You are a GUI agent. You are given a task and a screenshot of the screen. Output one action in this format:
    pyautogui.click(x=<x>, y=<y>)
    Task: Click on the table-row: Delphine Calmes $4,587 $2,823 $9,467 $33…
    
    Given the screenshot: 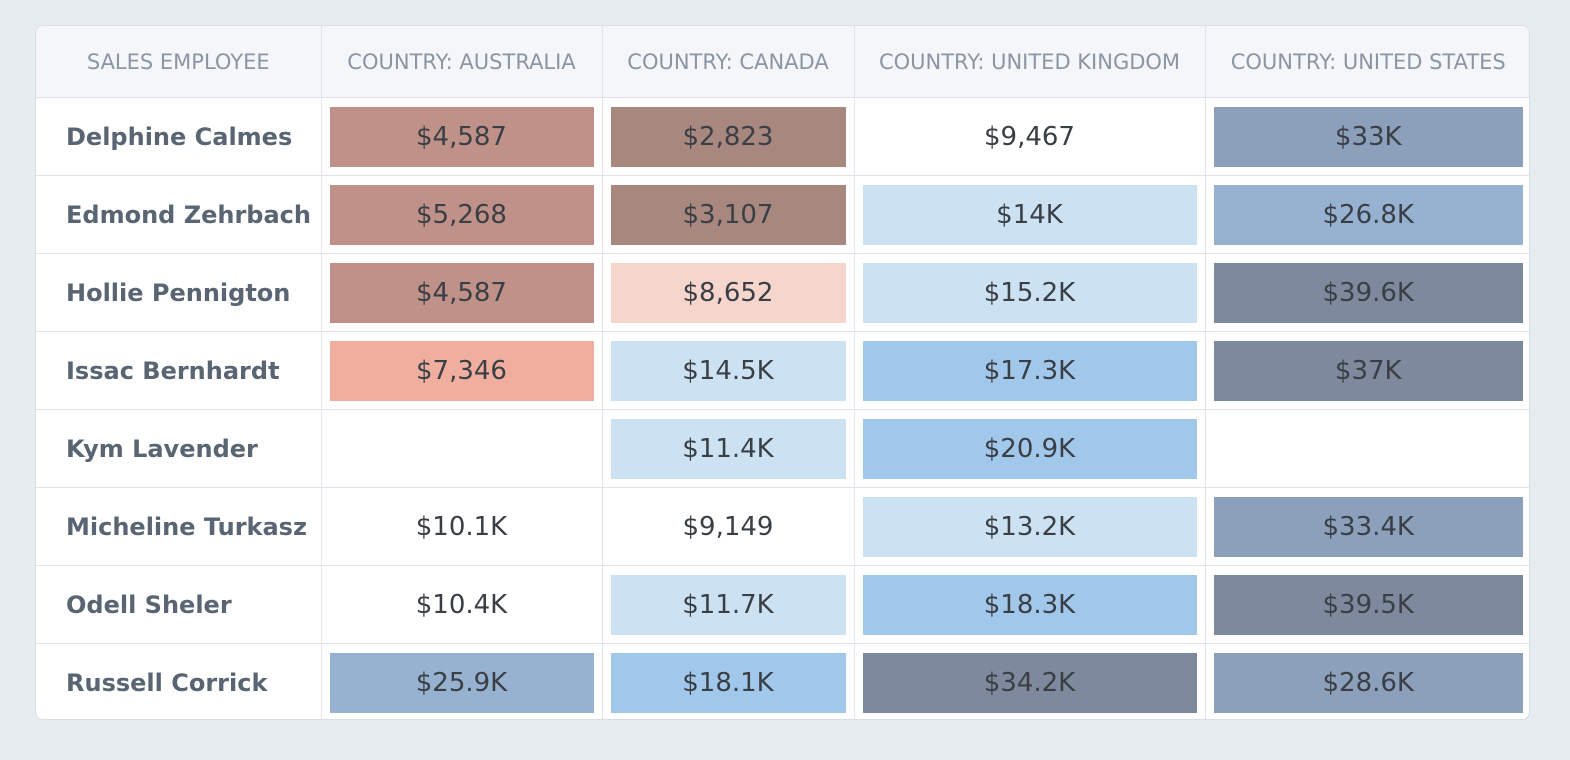 What is the action you would take?
    pyautogui.click(x=782, y=136)
    